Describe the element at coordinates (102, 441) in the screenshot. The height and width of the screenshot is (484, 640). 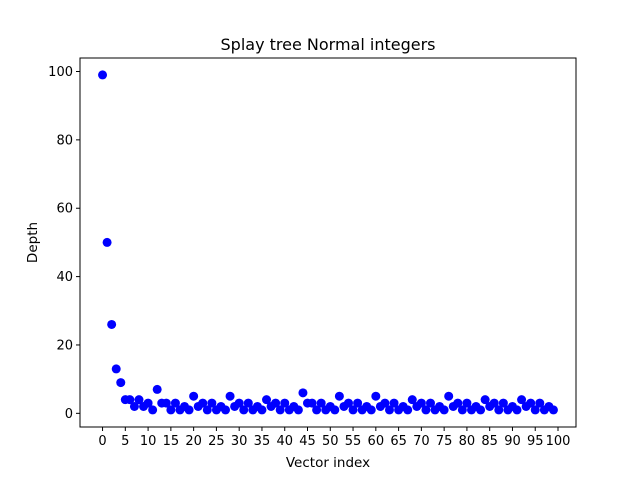
I see `x-tick-label: 0` at that location.